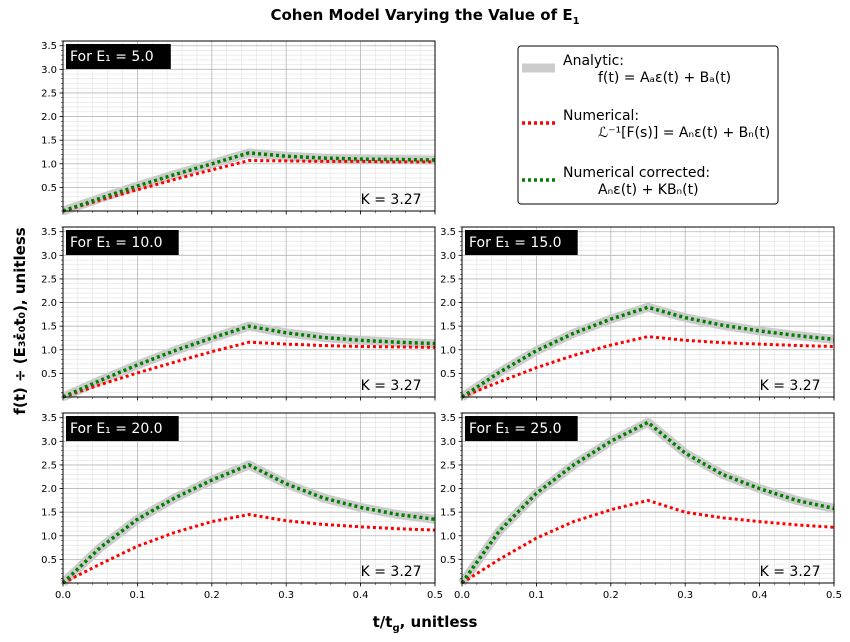 This screenshot has height=642, width=850. I want to click on chart-title: Cohen Model Varying the Value of E1, so click(425, 16).